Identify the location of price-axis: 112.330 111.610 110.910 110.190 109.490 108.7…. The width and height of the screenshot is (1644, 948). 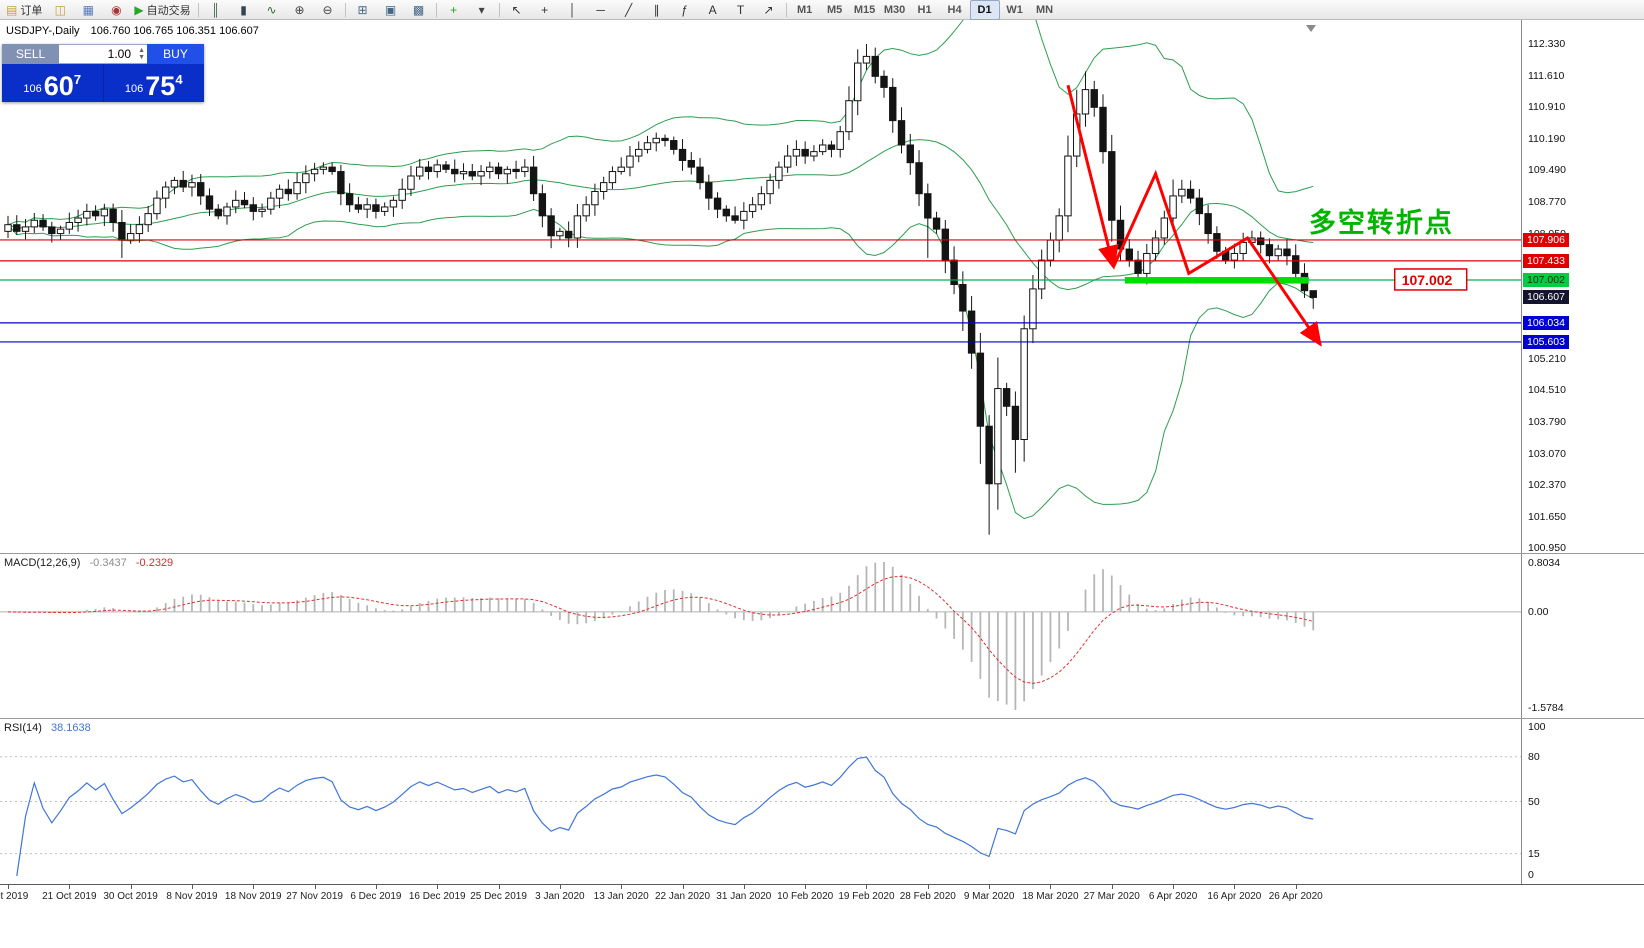
(1582, 287).